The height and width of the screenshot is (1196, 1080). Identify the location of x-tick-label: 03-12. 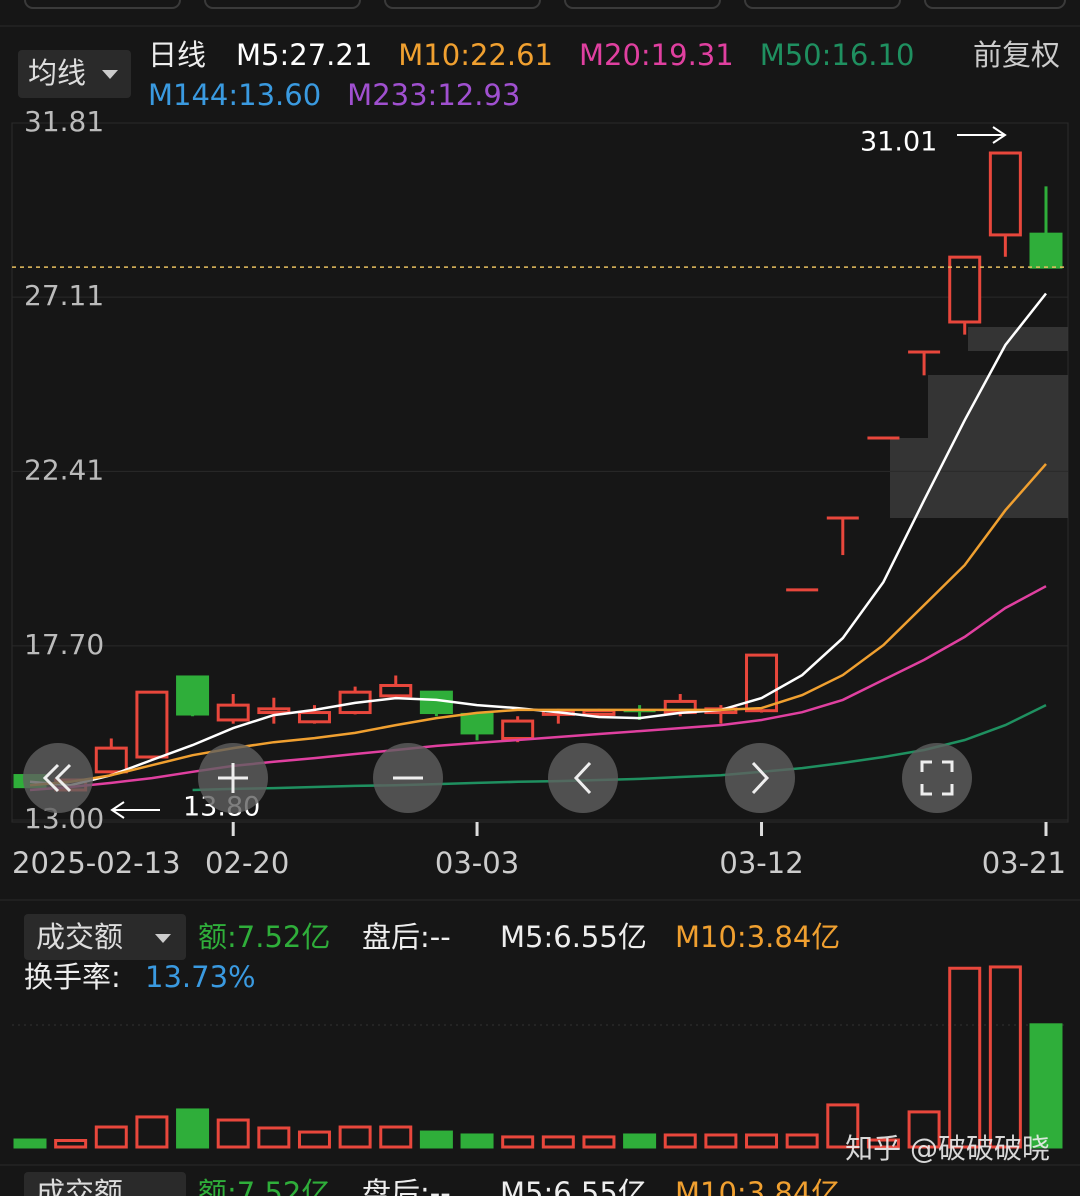
(761, 863).